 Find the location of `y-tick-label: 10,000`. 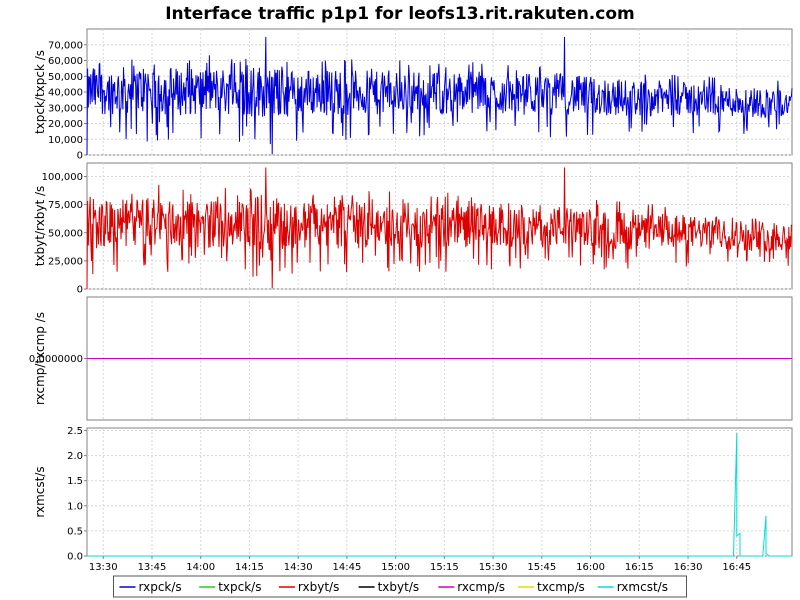

y-tick-label: 10,000 is located at coordinates (65, 140).